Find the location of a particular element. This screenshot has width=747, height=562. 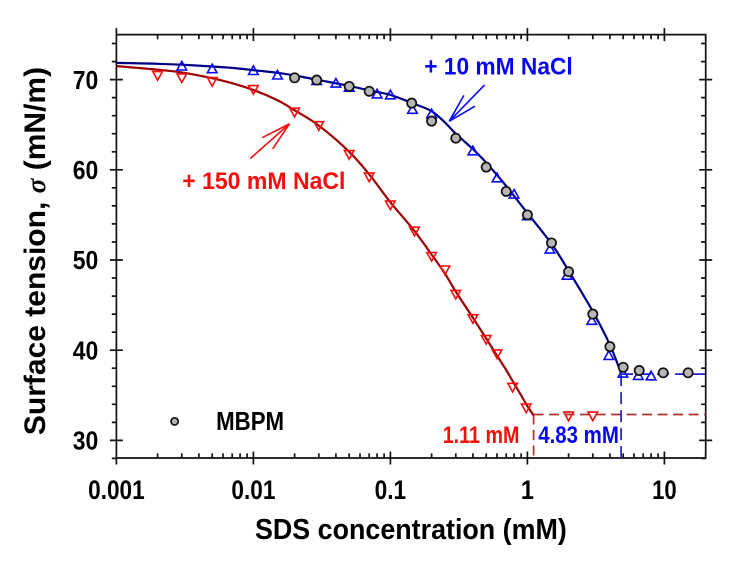

svg-text: 4.83 mM is located at coordinates (578, 435).